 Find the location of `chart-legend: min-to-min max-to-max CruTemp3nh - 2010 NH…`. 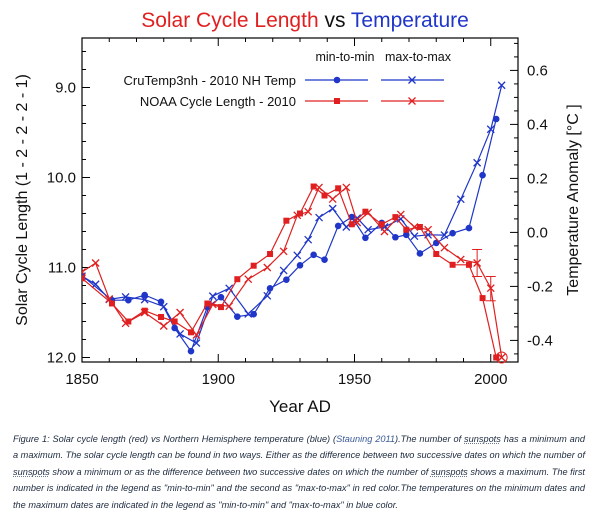

chart-legend: min-to-min max-to-max CruTemp3nh - 2010 NH… is located at coordinates (288, 79).